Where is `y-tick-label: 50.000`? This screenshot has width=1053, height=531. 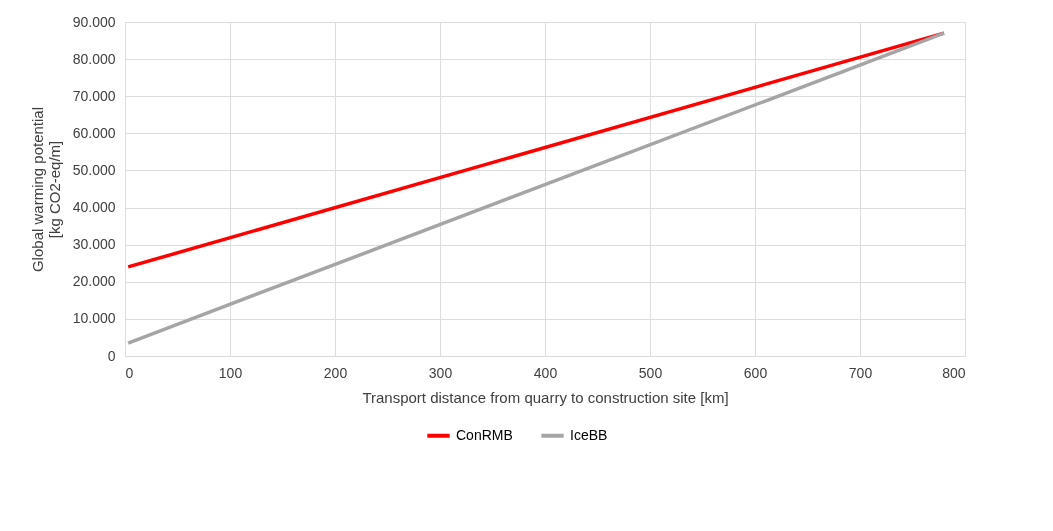 y-tick-label: 50.000 is located at coordinates (94, 169).